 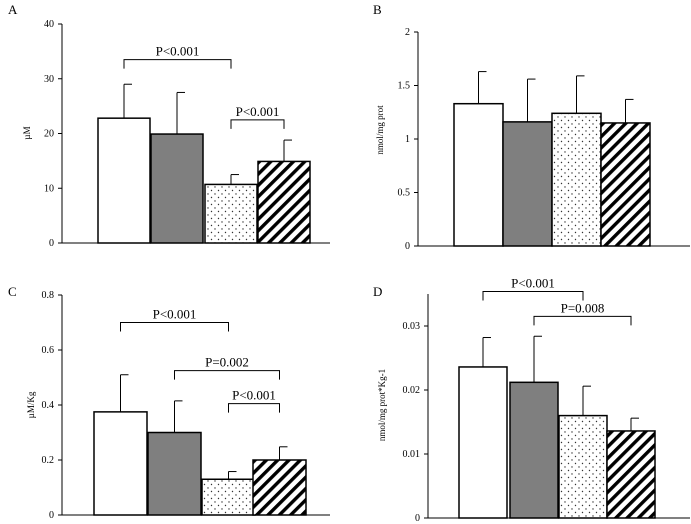 I want to click on y-axis-label: nmol/mg prot*Kg-1, so click(x=382, y=405).